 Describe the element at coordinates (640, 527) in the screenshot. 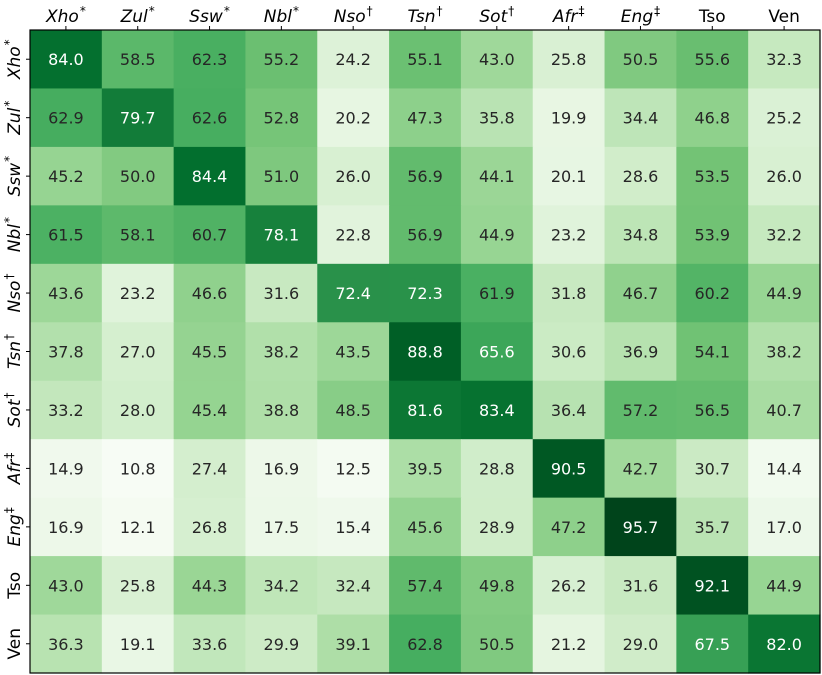

I see `heatmap-cell-eng-eng` at that location.